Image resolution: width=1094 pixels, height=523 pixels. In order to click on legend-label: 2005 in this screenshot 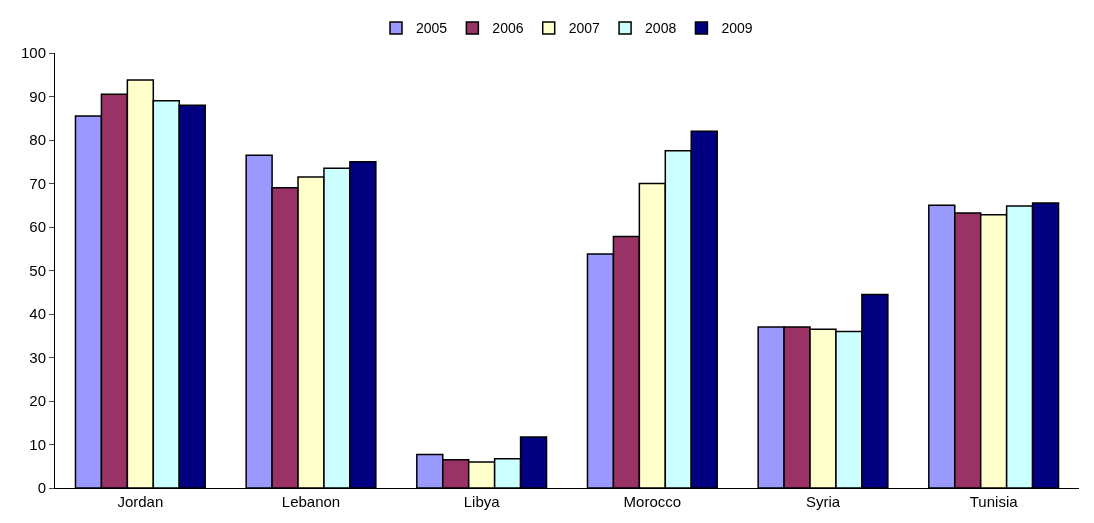, I will do `click(432, 28)`.